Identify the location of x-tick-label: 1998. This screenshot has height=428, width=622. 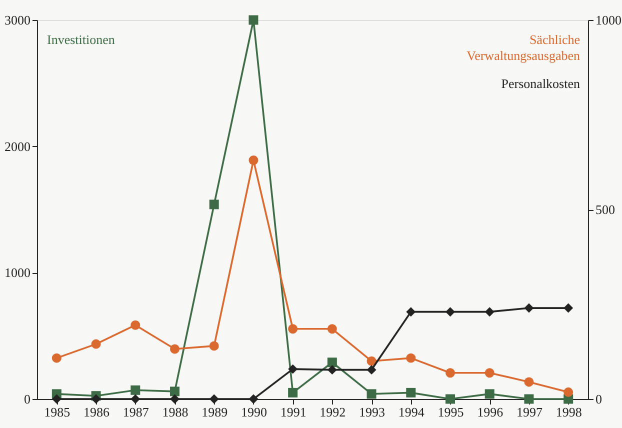
(569, 412).